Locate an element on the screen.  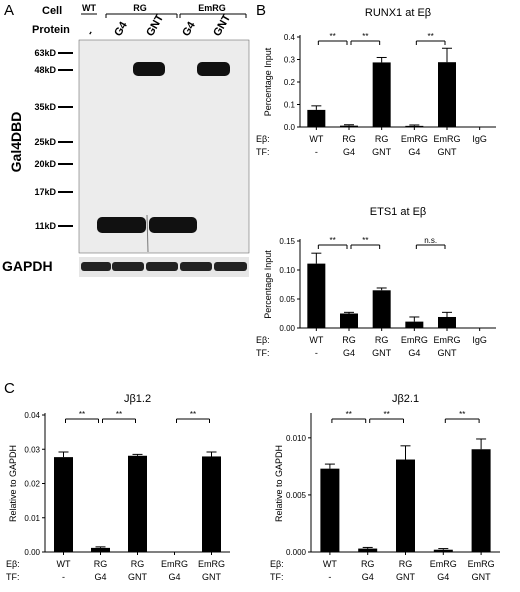
marker-25kd: 25kD is located at coordinates (45, 142).